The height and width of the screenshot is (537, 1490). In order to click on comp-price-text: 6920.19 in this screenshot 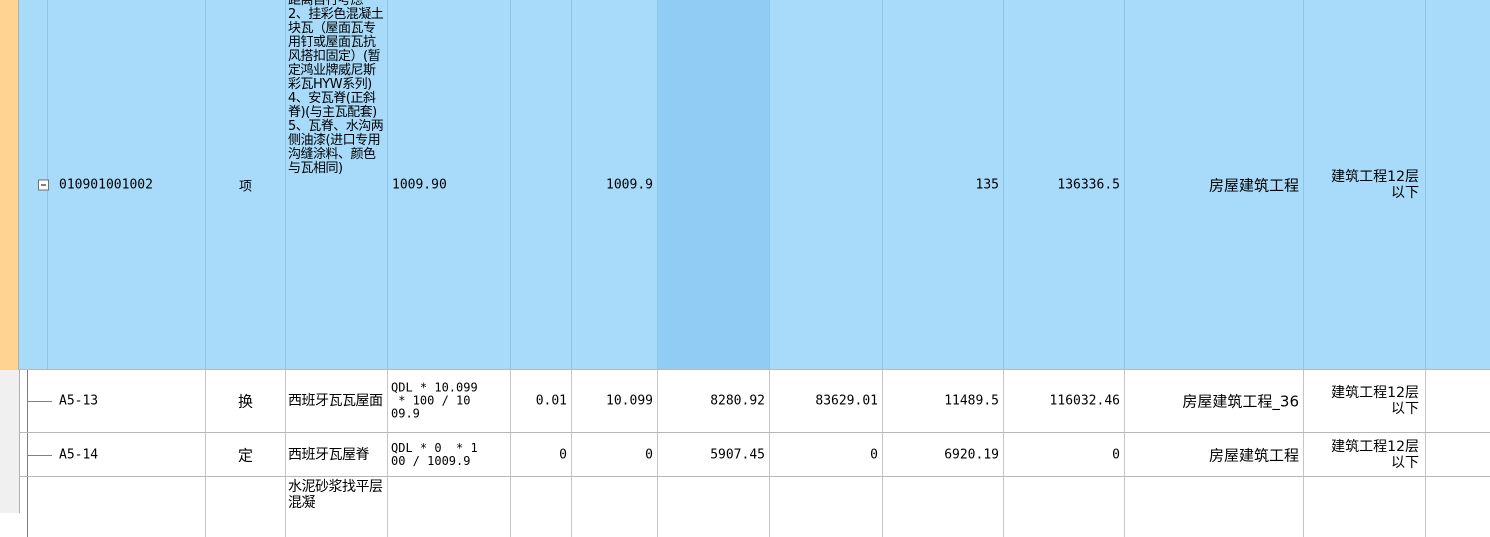, I will do `click(971, 454)`.